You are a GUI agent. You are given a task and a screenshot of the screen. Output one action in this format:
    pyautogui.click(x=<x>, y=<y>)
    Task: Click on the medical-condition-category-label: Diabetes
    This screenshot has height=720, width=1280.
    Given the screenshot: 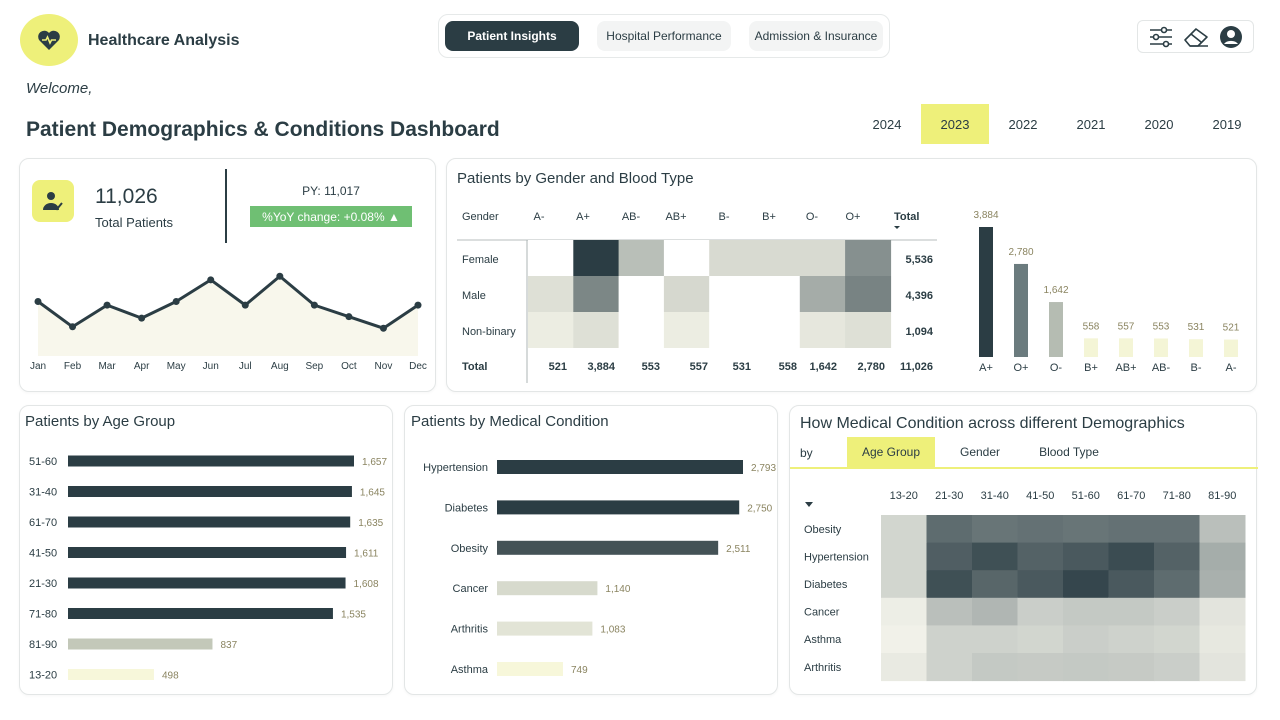 What is the action you would take?
    pyautogui.click(x=467, y=508)
    